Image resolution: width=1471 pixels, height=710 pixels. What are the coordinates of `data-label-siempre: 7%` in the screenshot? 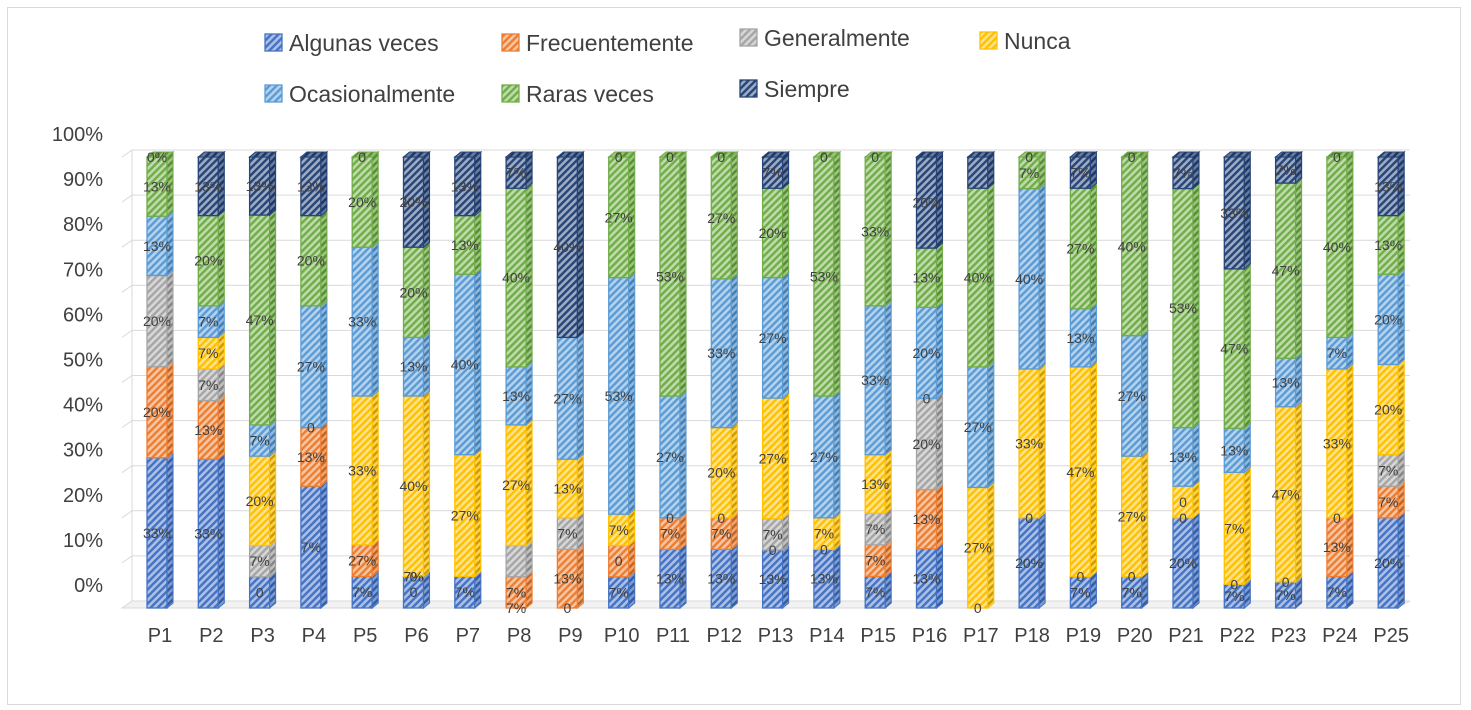 It's located at (516, 173).